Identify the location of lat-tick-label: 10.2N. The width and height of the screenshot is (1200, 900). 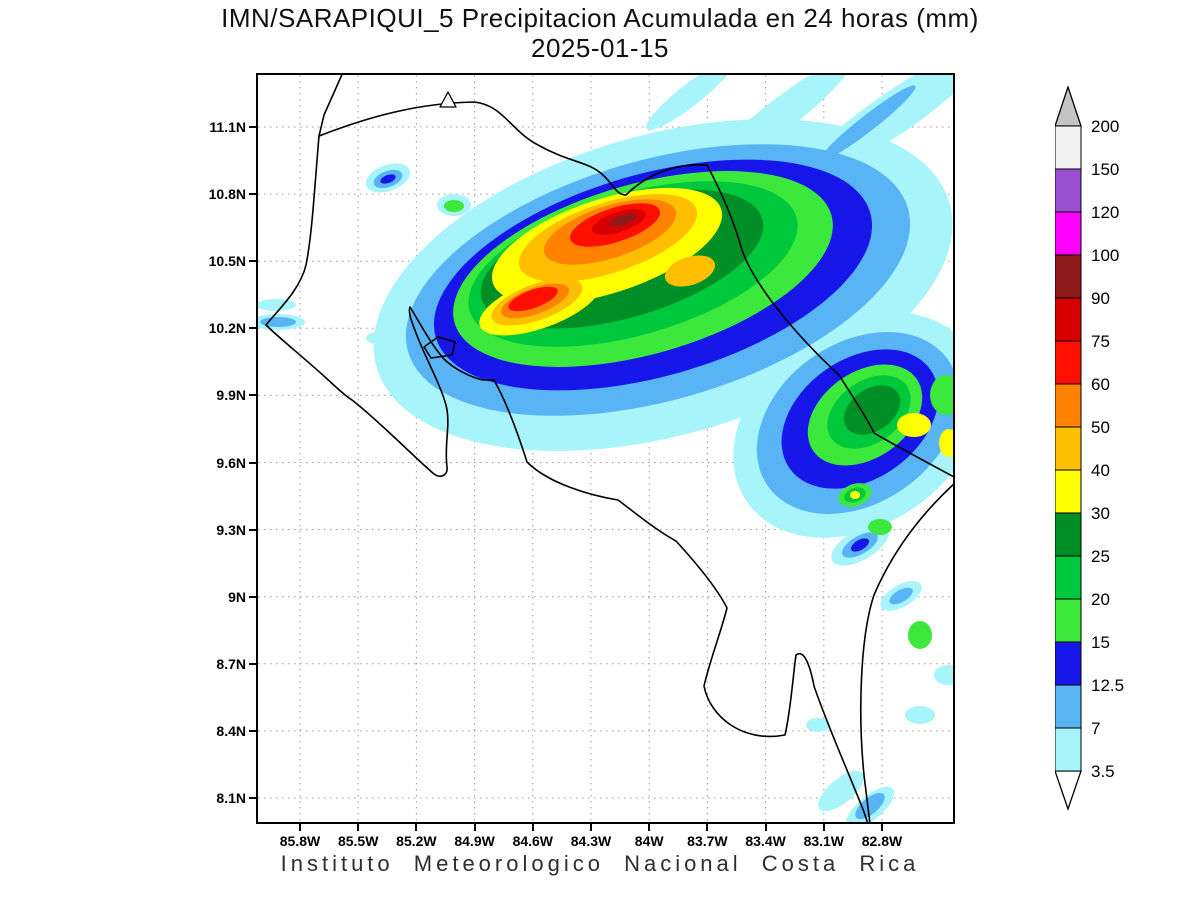
(227, 328).